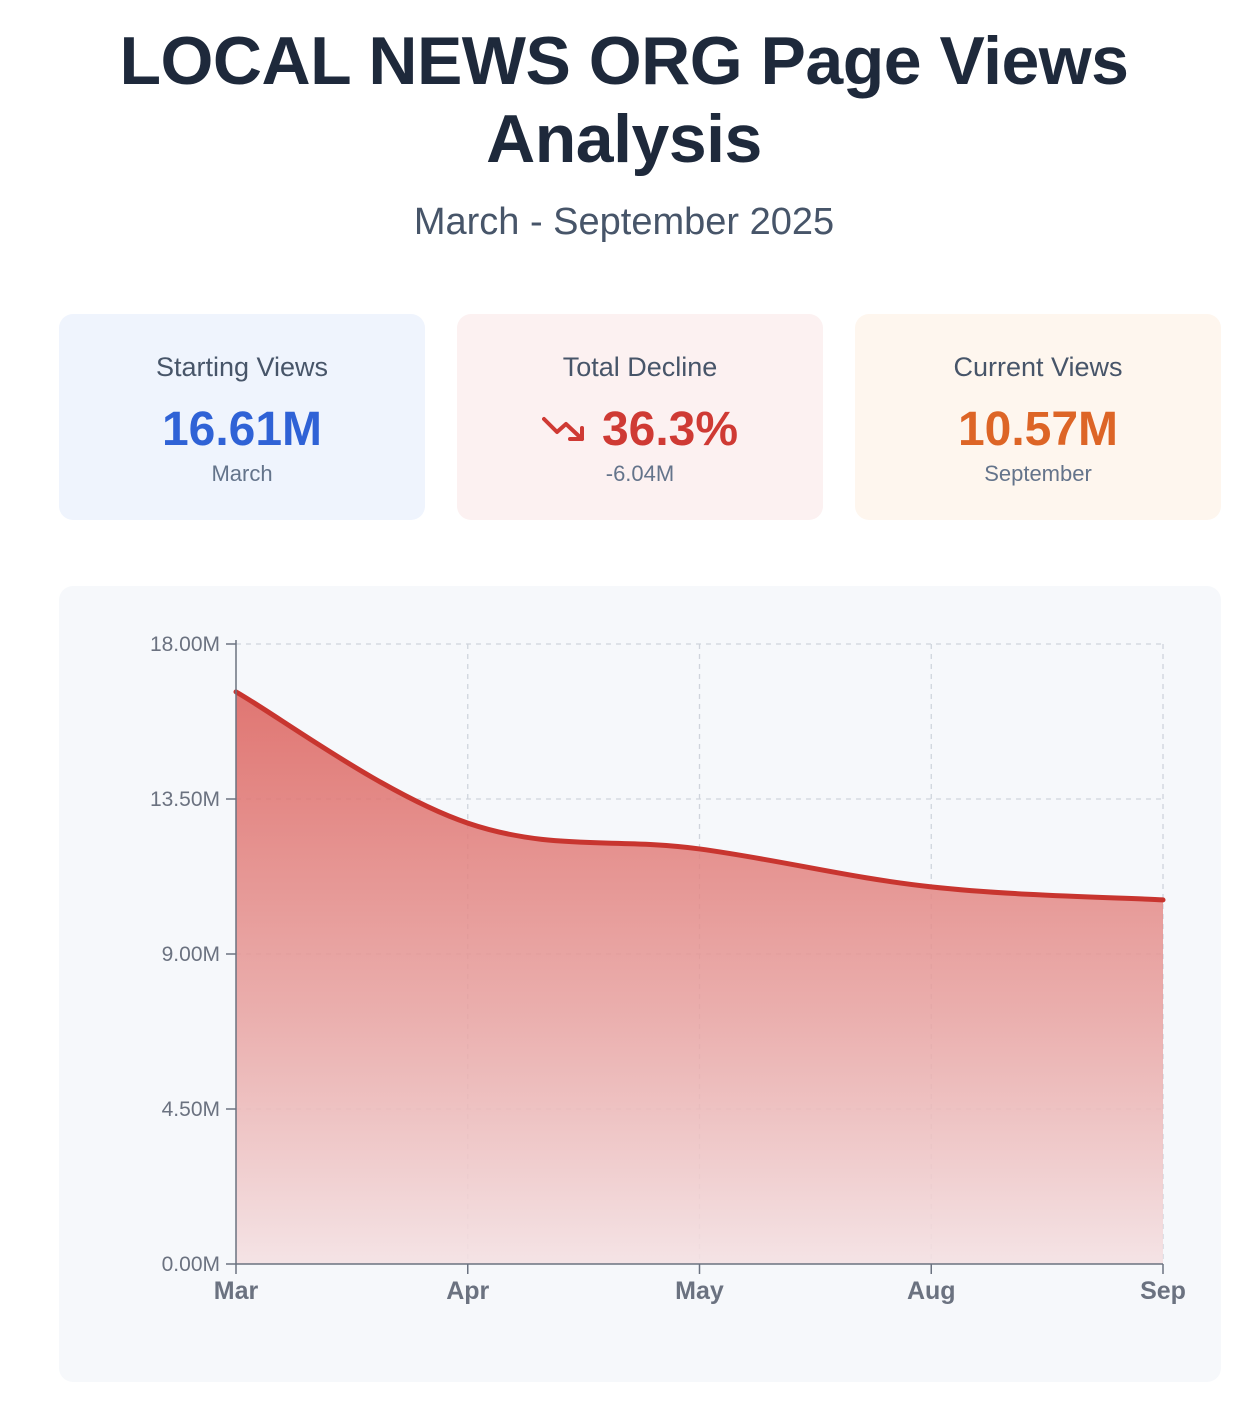 The image size is (1248, 1418). I want to click on x-tick-label: Sep, so click(1163, 1291).